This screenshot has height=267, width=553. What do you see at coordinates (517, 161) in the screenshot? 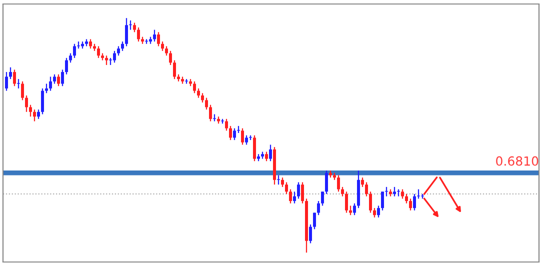
I see `band-label: 0.6810` at bounding box center [517, 161].